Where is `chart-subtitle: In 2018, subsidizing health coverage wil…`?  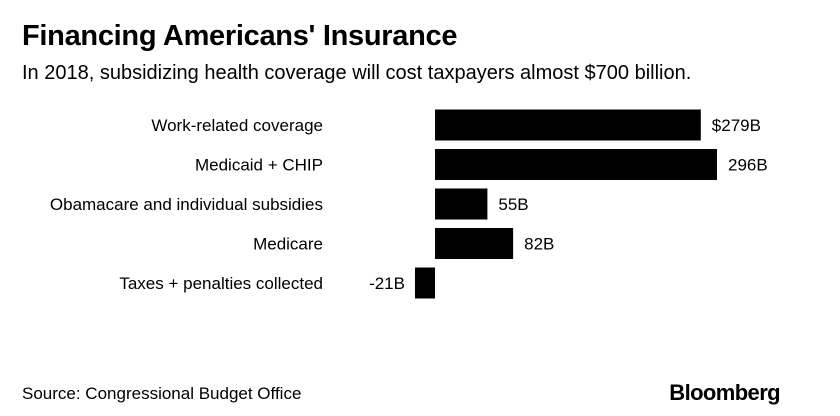 chart-subtitle: In 2018, subsidizing health coverage wil… is located at coordinates (357, 73).